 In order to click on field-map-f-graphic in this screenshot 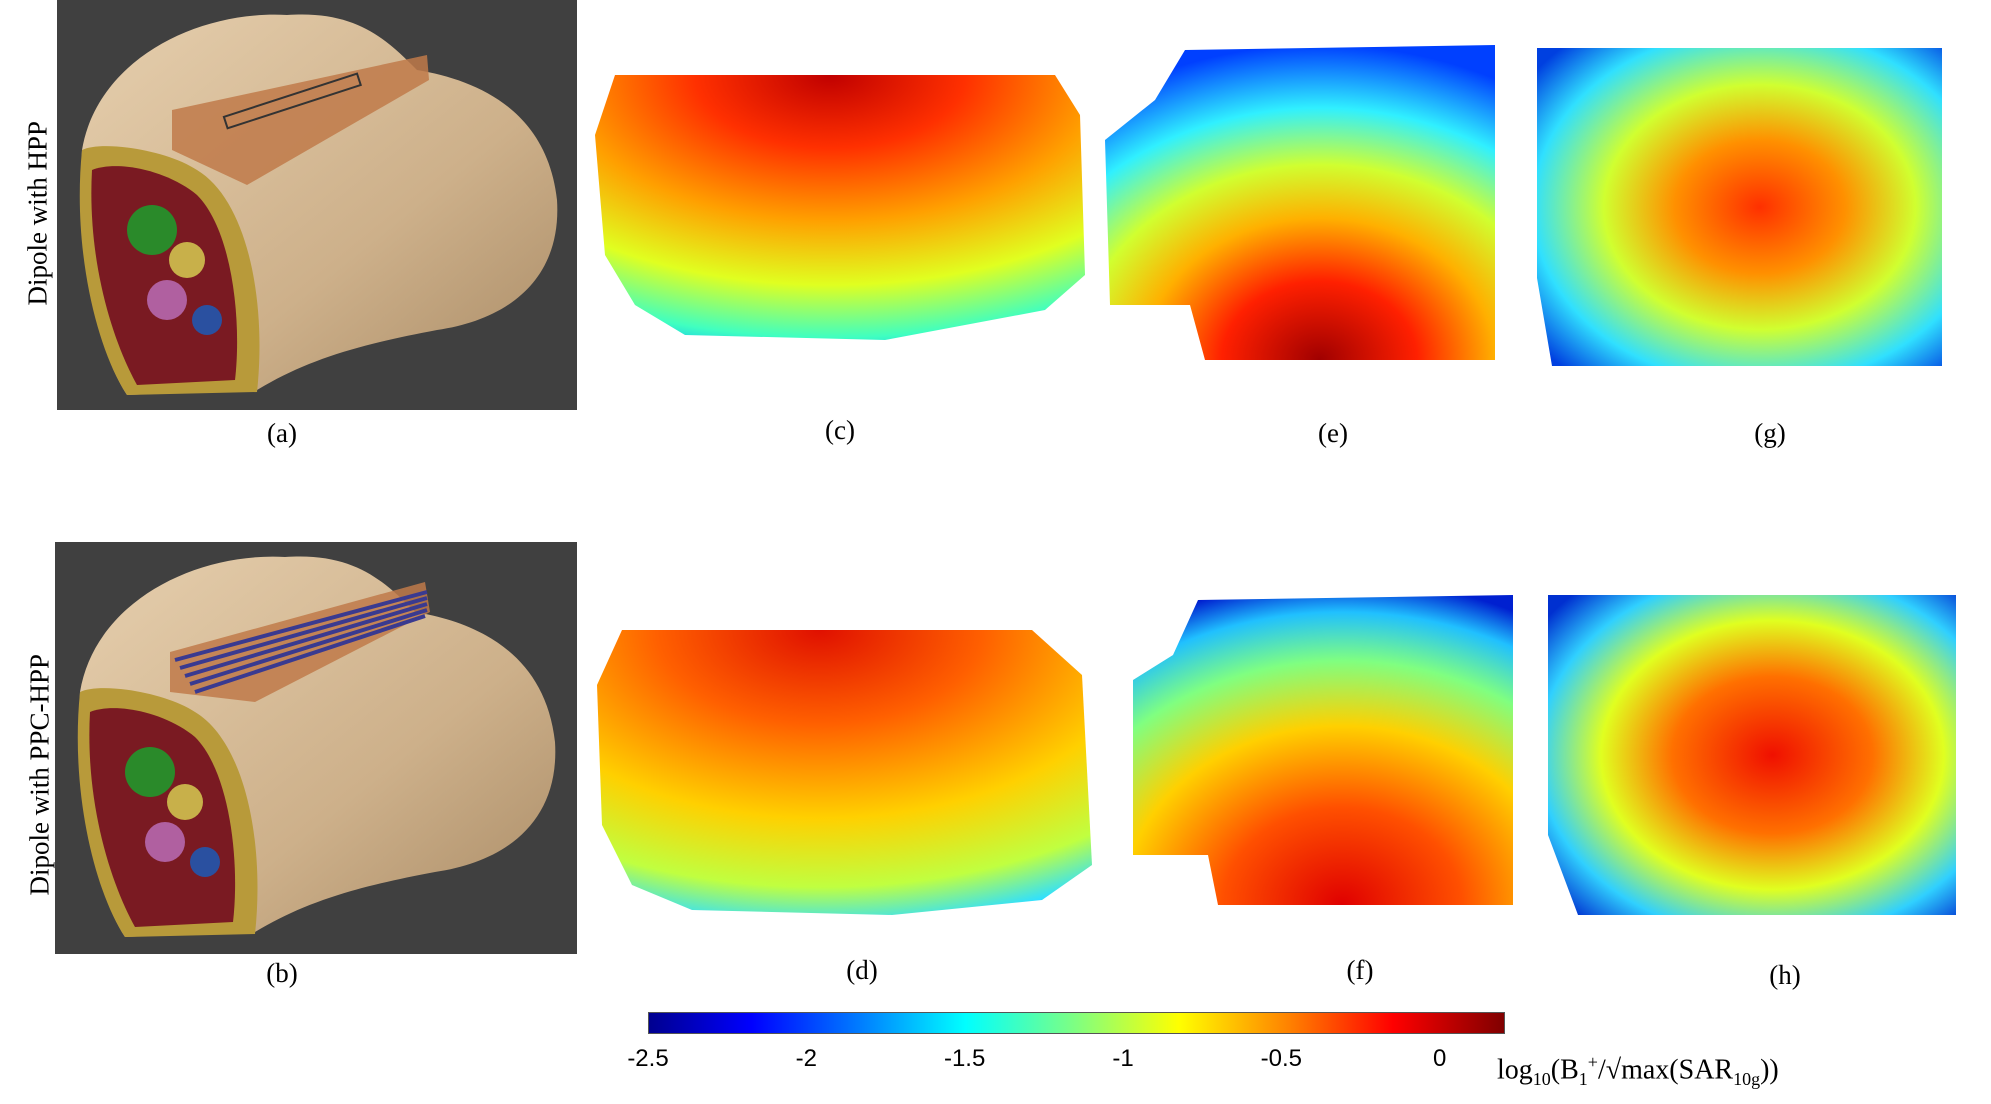, I will do `click(1323, 750)`.